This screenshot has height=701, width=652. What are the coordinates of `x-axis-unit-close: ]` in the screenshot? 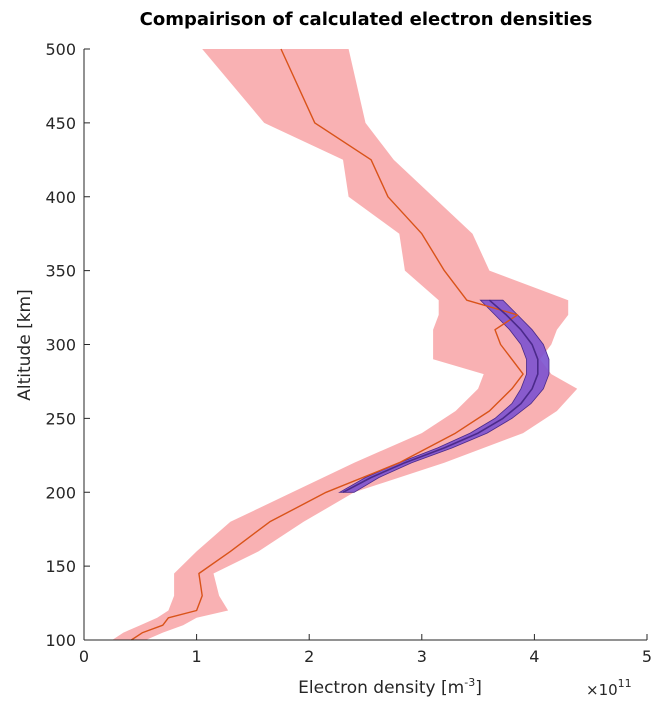 It's located at (478, 688).